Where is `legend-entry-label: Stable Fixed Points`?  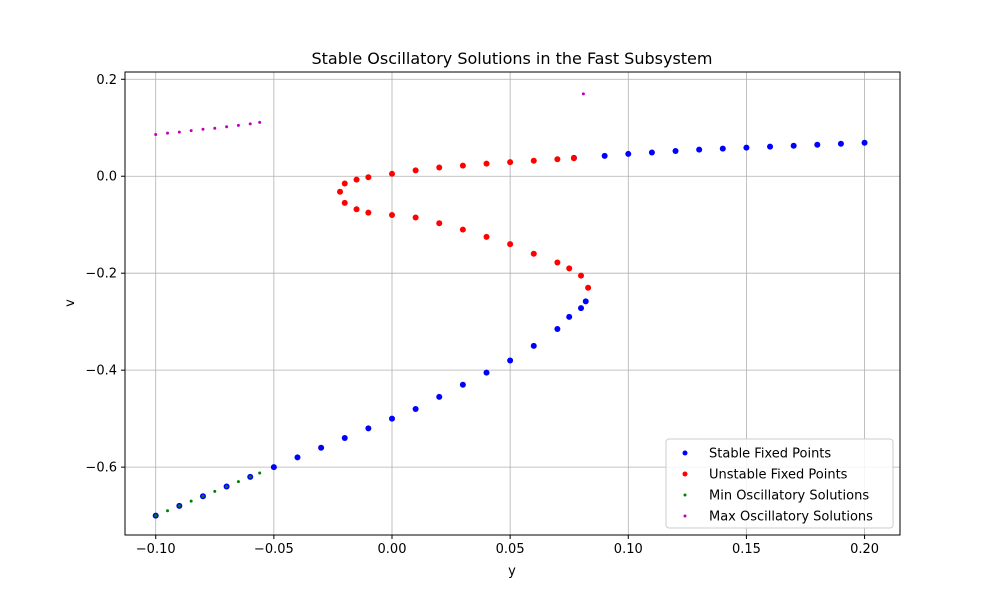 legend-entry-label: Stable Fixed Points is located at coordinates (770, 454).